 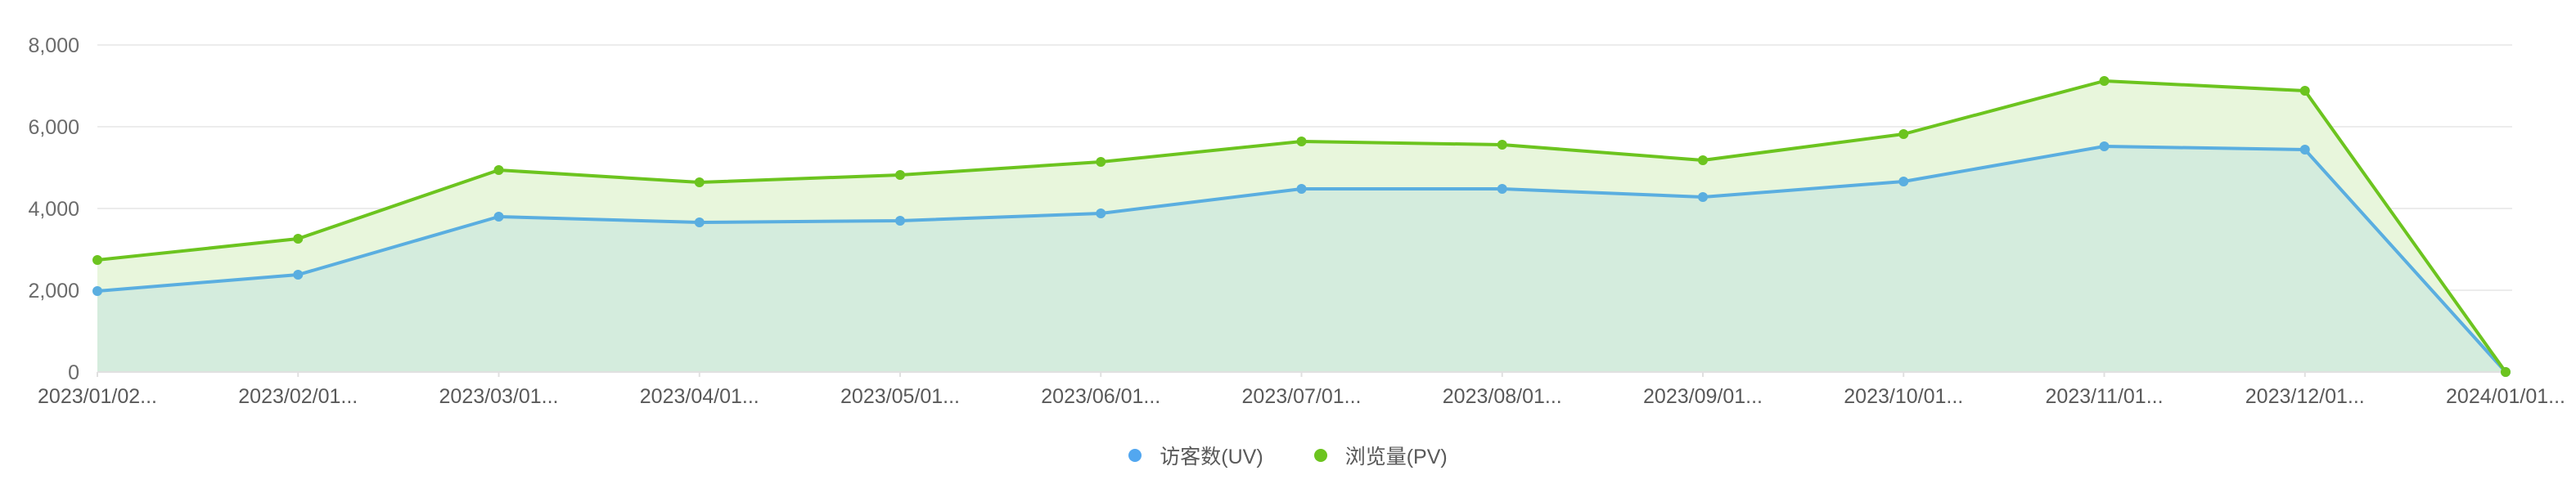 I want to click on legend-label: 浏览量(PV), so click(x=1396, y=457).